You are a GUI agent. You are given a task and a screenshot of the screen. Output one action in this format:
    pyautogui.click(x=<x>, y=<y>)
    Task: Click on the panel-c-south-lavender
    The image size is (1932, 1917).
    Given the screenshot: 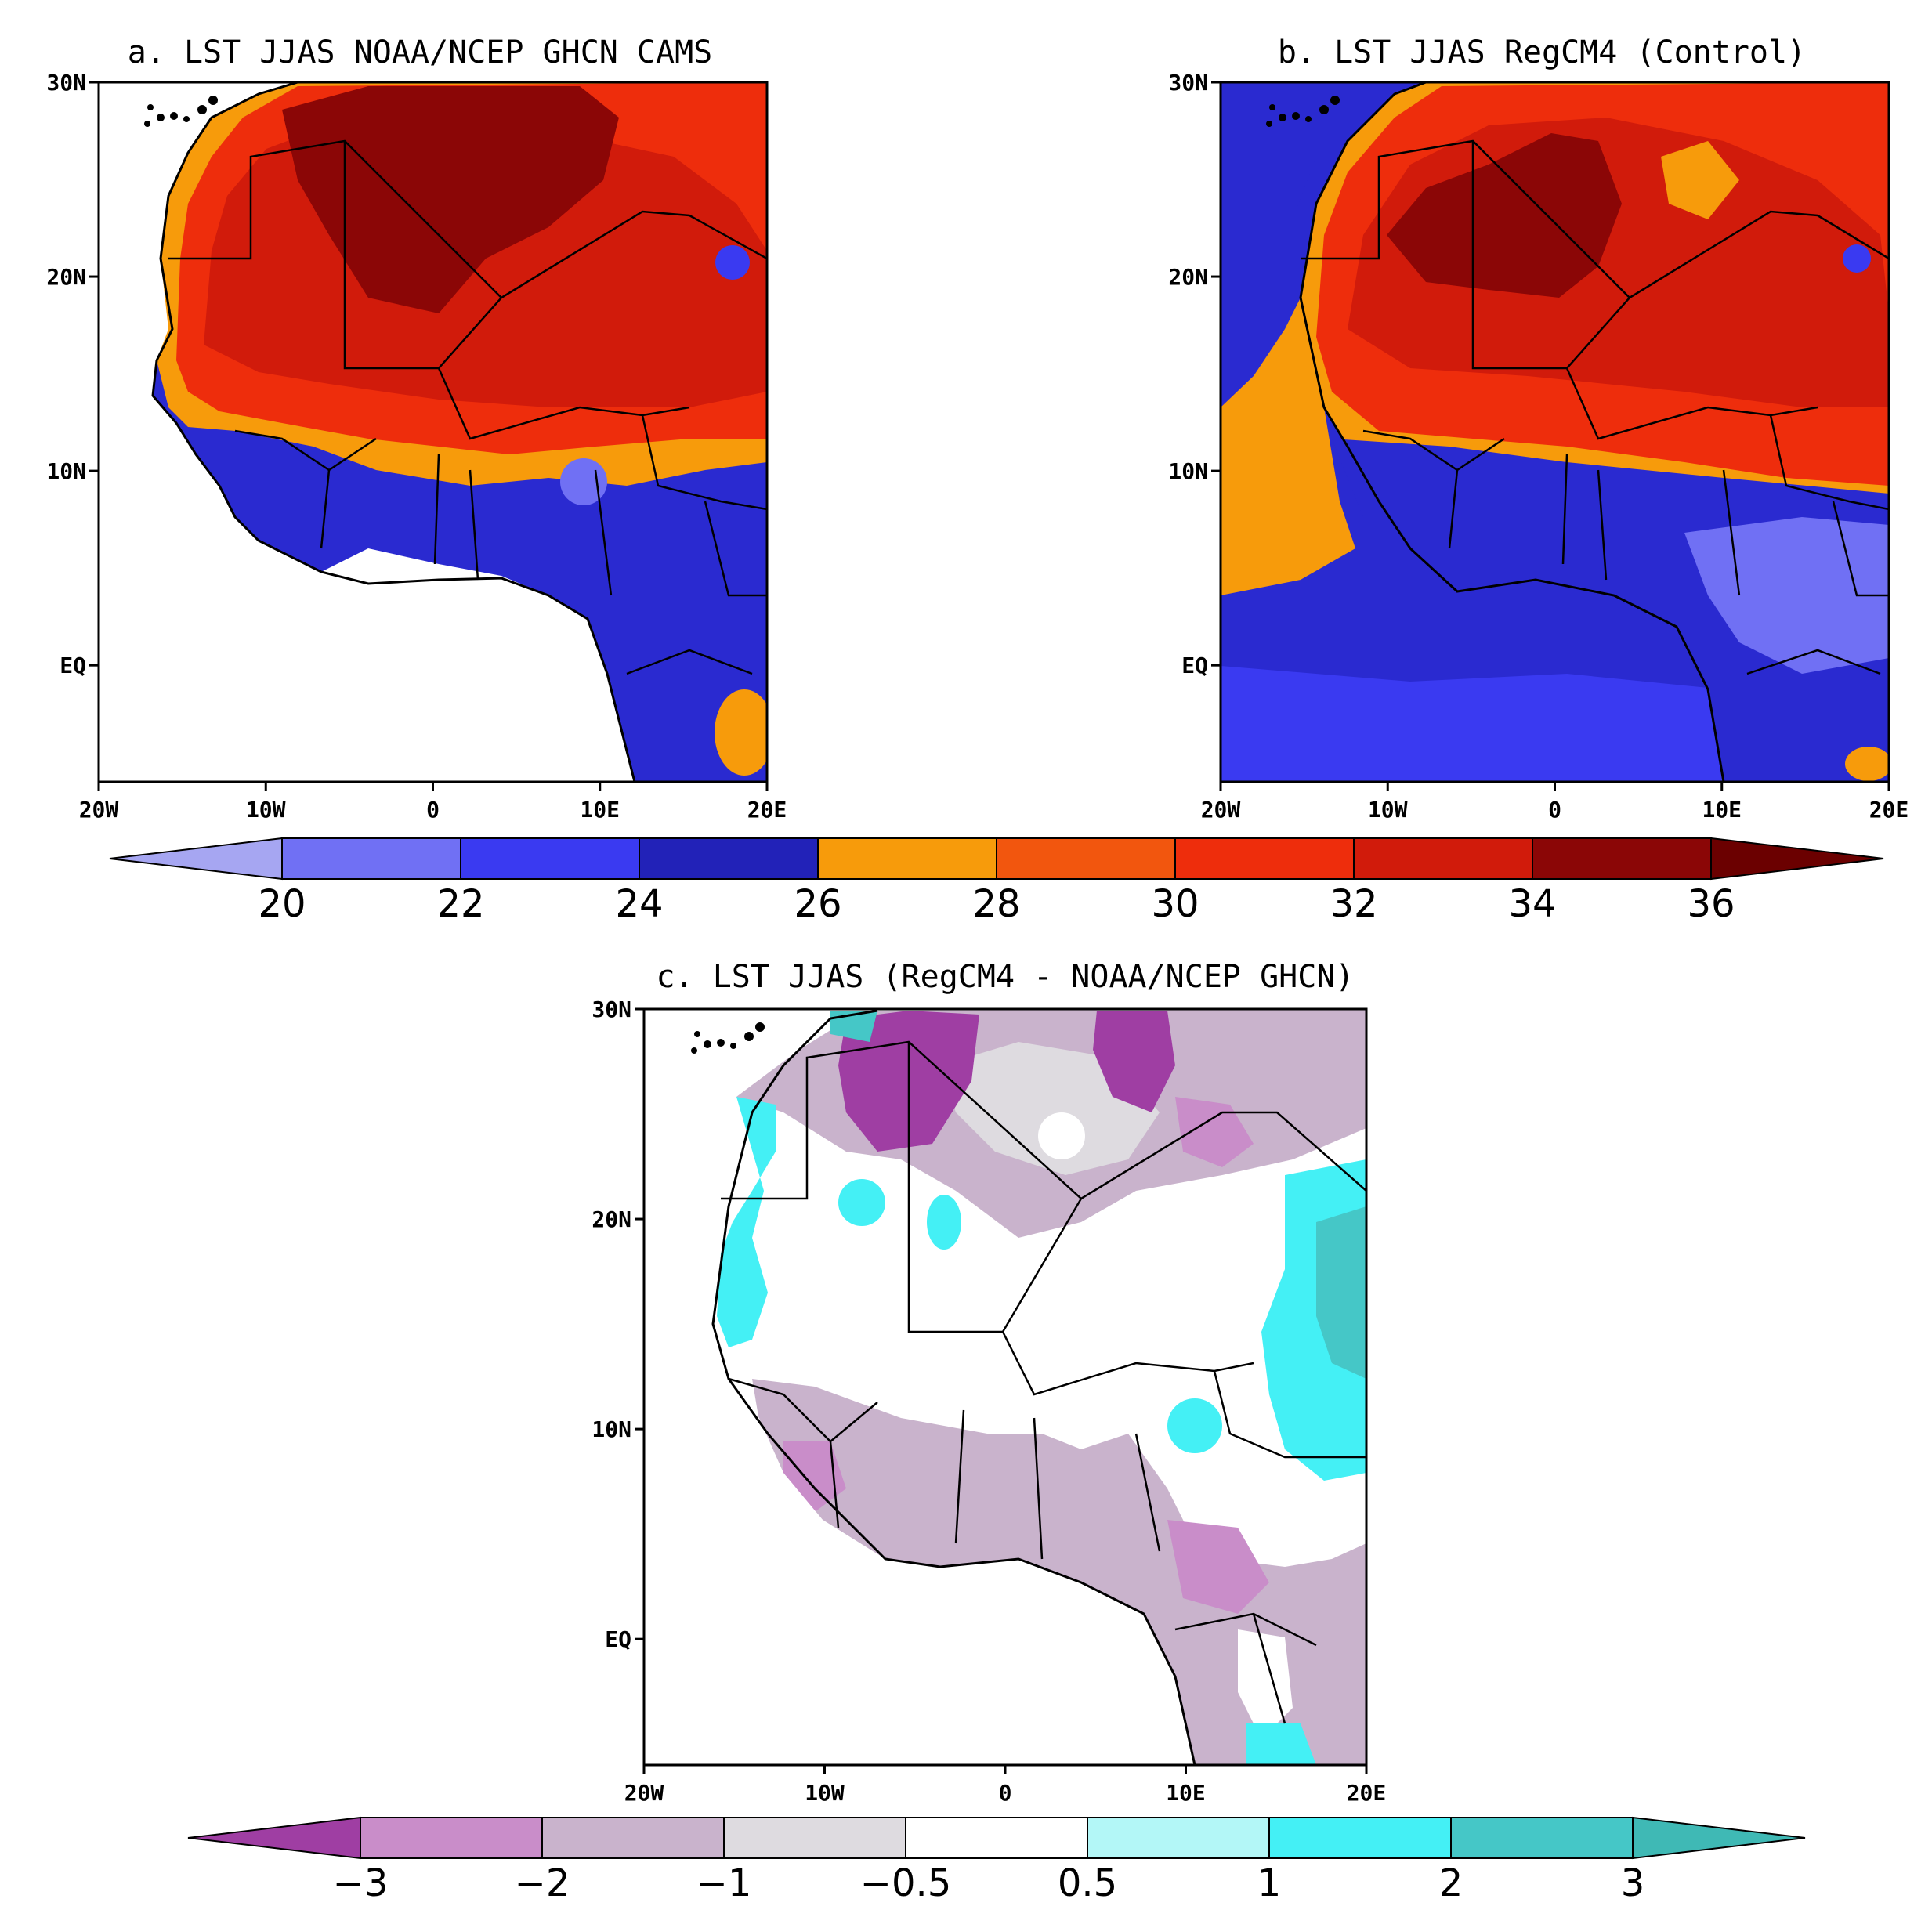 What is the action you would take?
    pyautogui.click(x=1059, y=1572)
    